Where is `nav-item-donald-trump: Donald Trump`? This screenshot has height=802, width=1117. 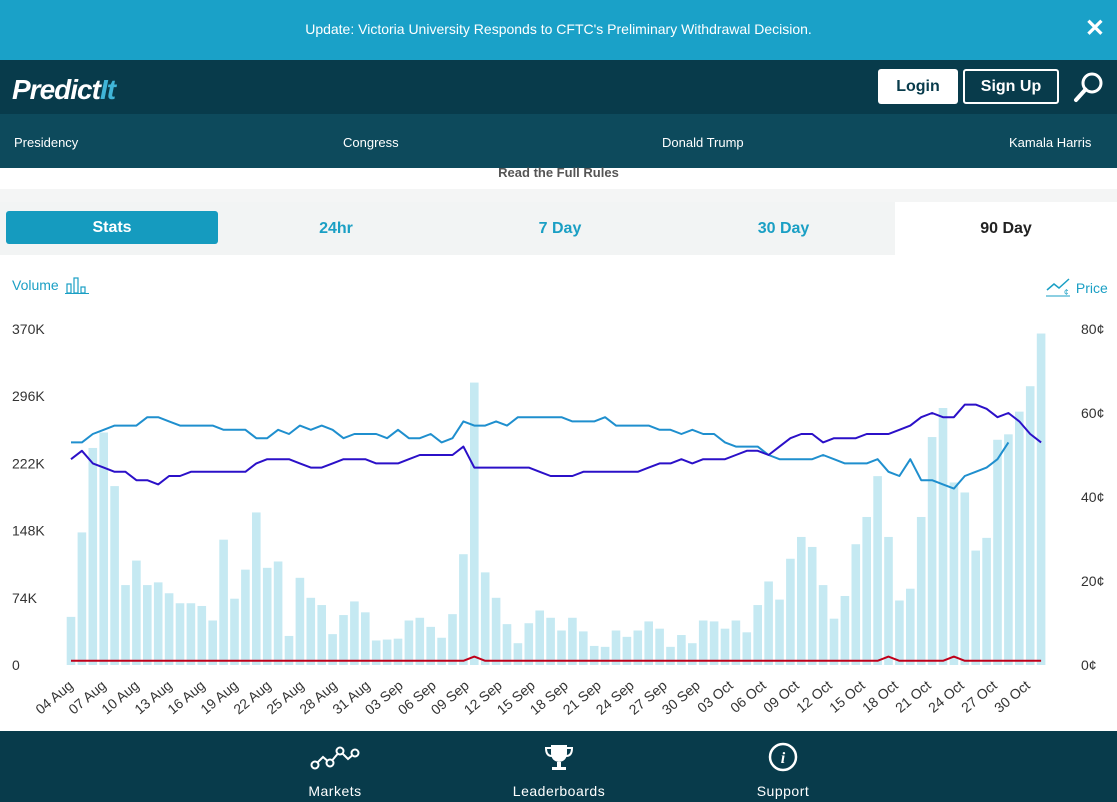
nav-item-donald-trump: Donald Trump is located at coordinates (703, 142).